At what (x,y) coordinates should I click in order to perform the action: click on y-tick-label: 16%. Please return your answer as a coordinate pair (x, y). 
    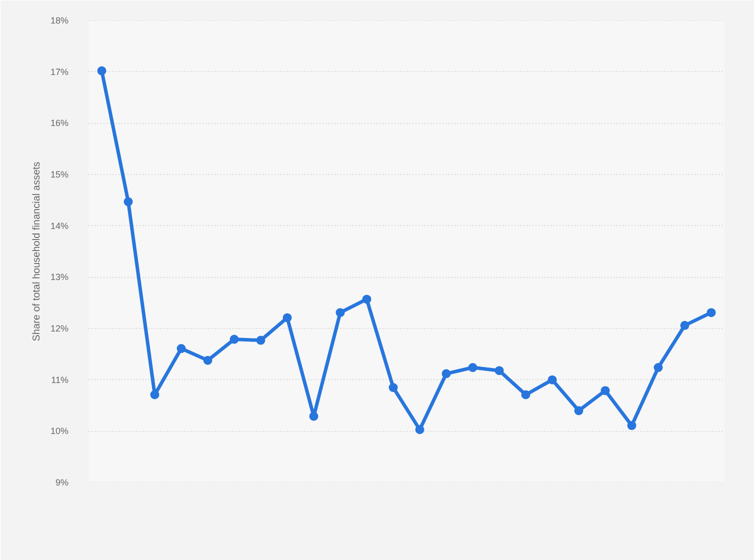
    Looking at the image, I should click on (59, 123).